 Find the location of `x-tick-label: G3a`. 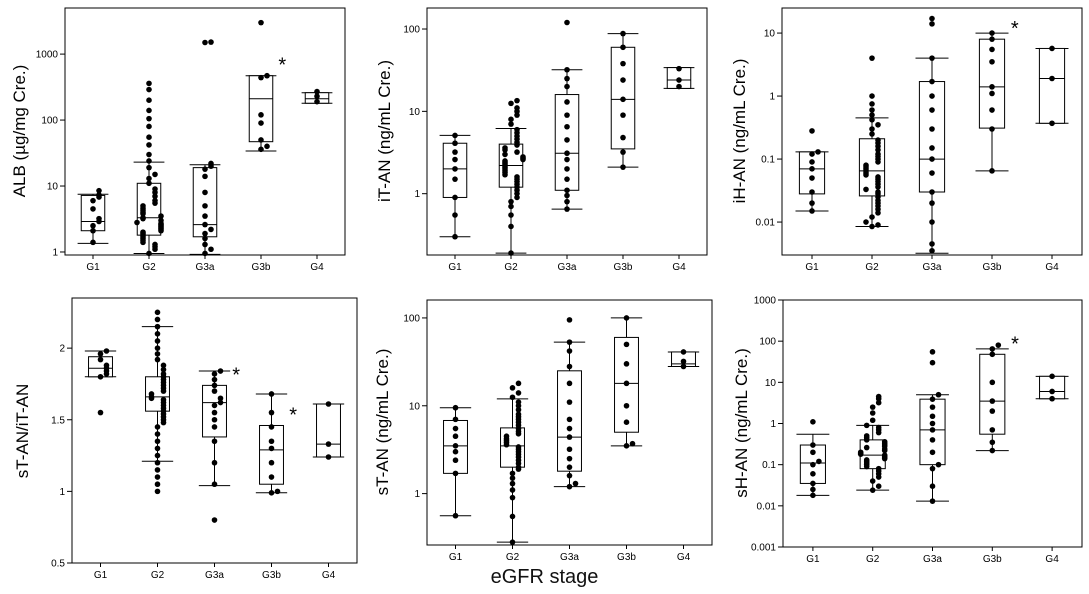

x-tick-label: G3a is located at coordinates (567, 267).